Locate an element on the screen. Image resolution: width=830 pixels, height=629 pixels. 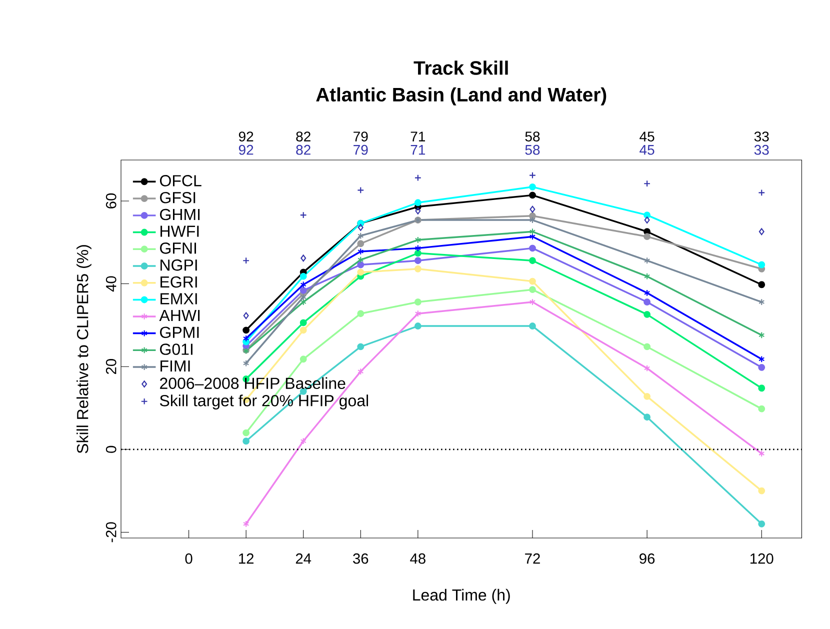
legend-label: FIMI is located at coordinates (175, 366).